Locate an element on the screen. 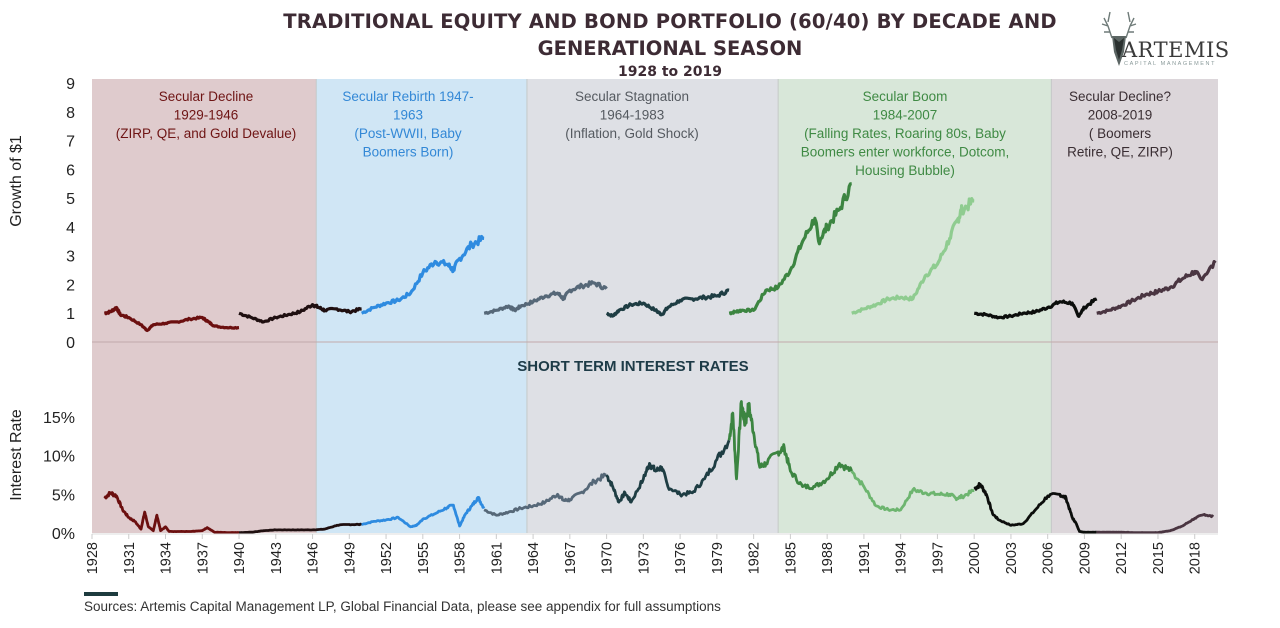 The image size is (1280, 628). rate-ytick-label: 10% is located at coordinates (59, 457).